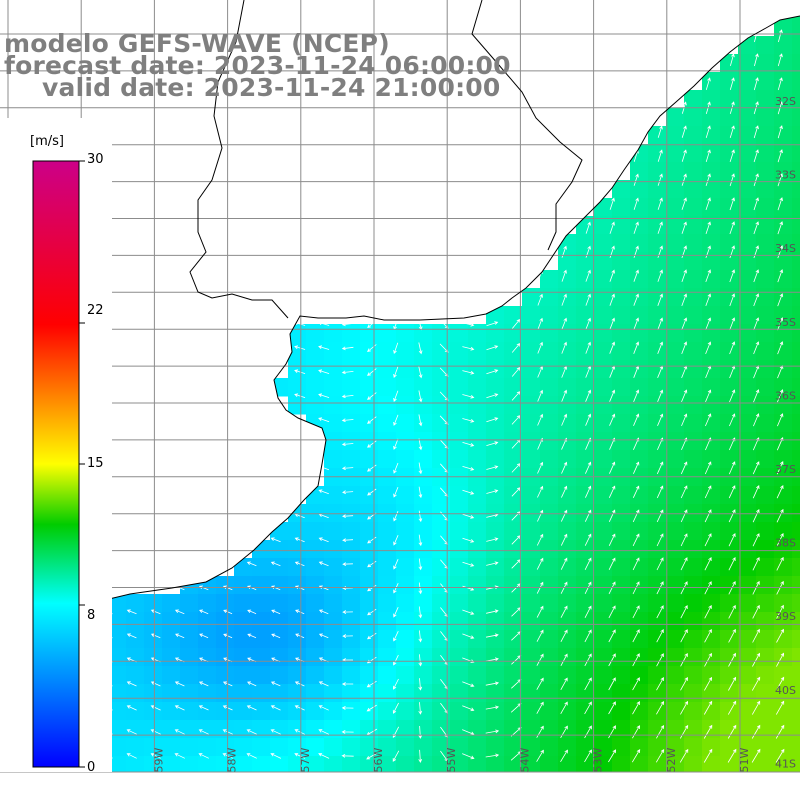 The height and width of the screenshot is (800, 800). I want to click on latitude-label: 33S, so click(785, 175).